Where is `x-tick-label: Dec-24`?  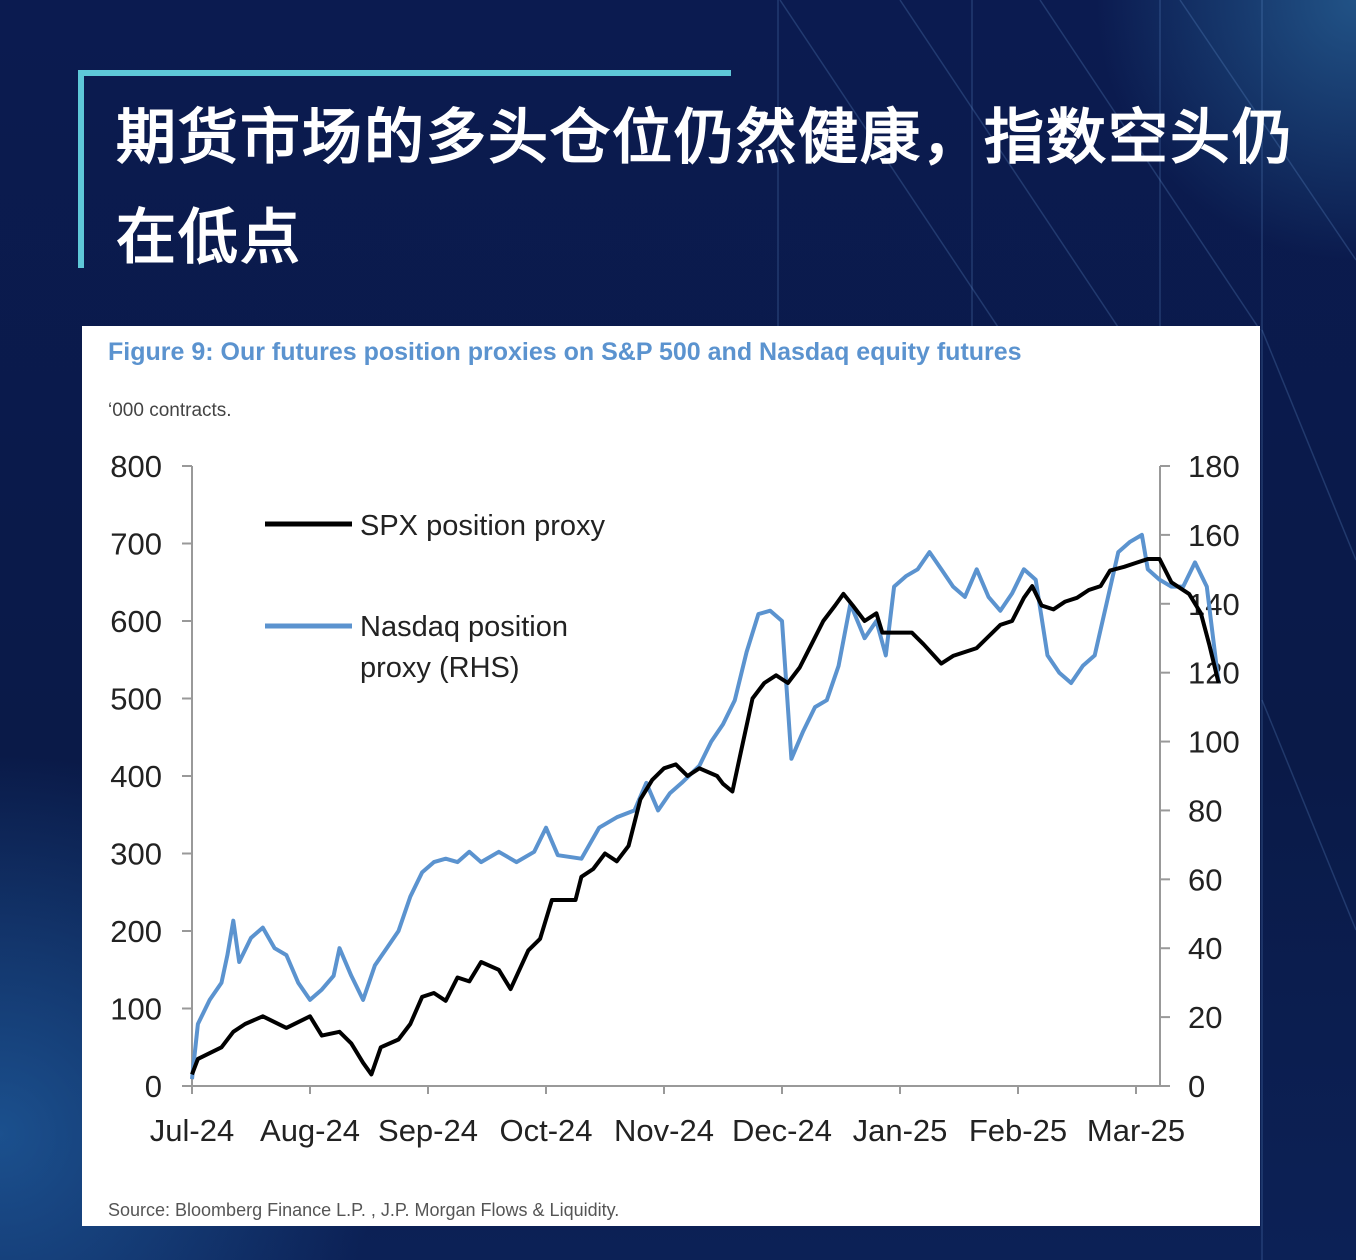 x-tick-label: Dec-24 is located at coordinates (782, 1130).